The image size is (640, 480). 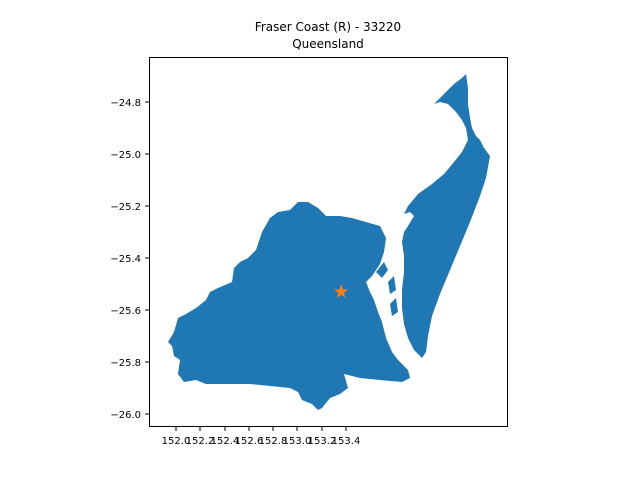 I want to click on x-tick-label: 152.0, so click(x=176, y=441).